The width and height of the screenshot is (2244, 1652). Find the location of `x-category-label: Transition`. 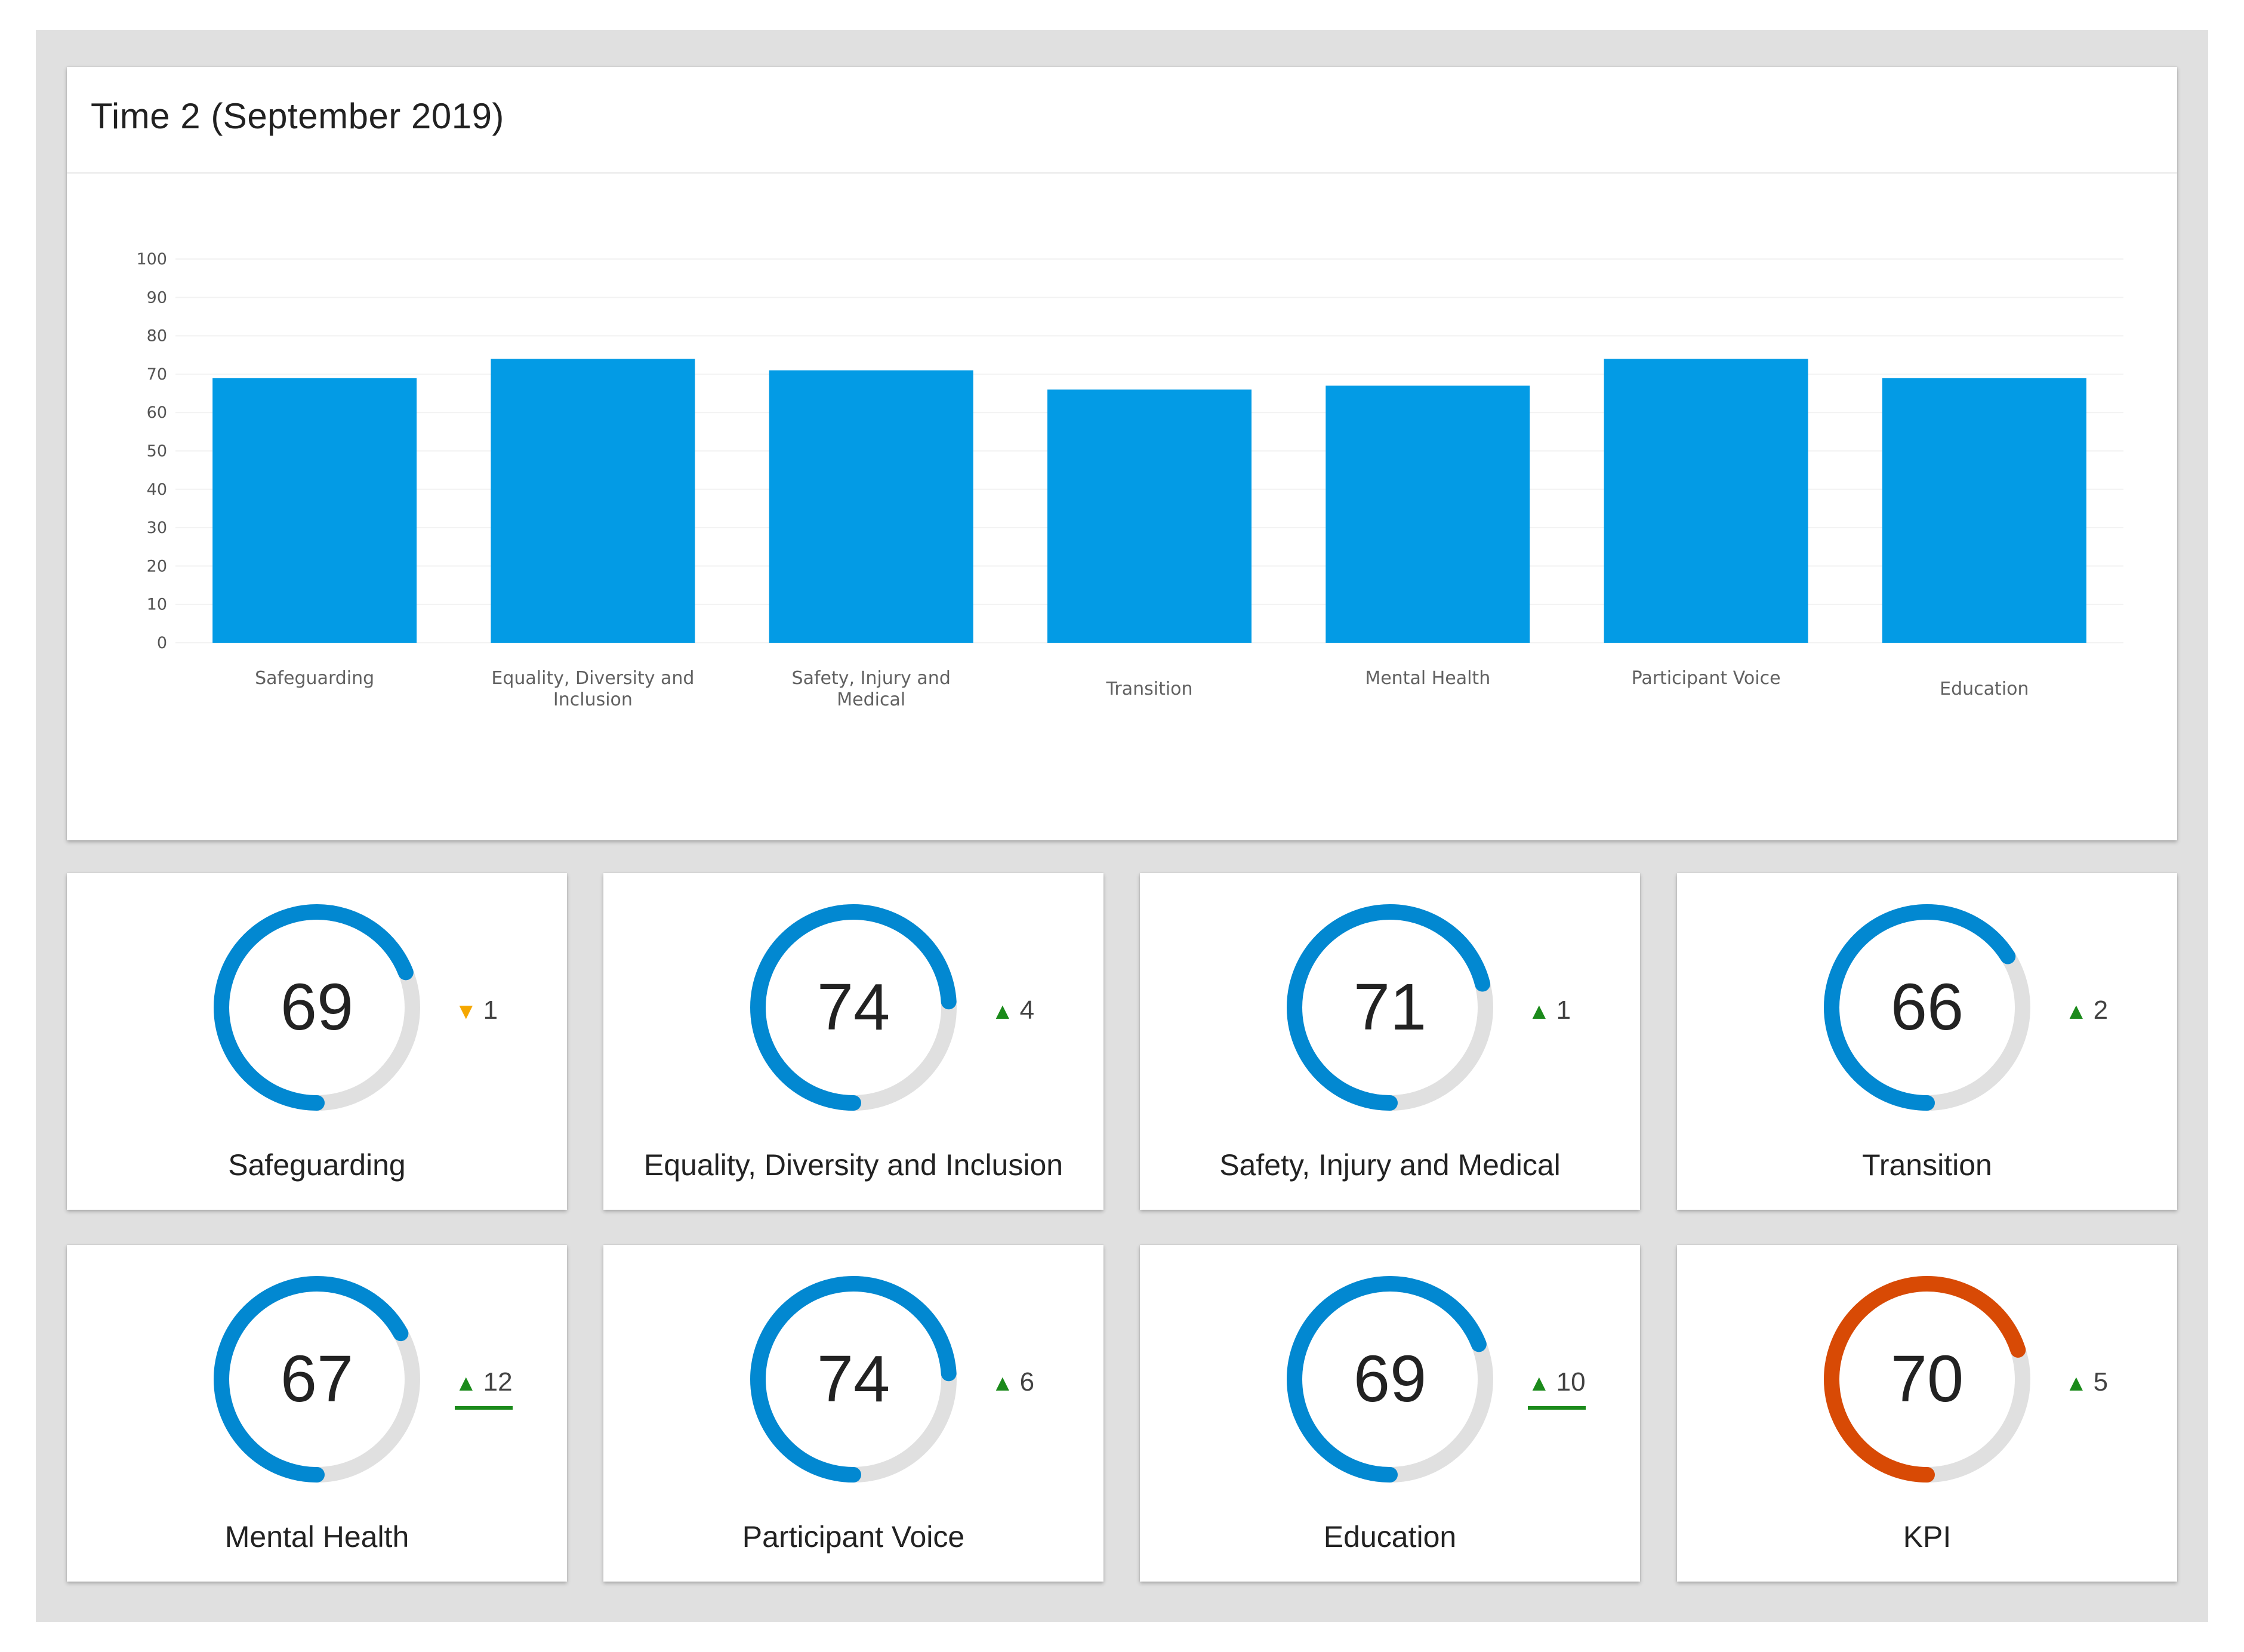

x-category-label: Transition is located at coordinates (1148, 689).